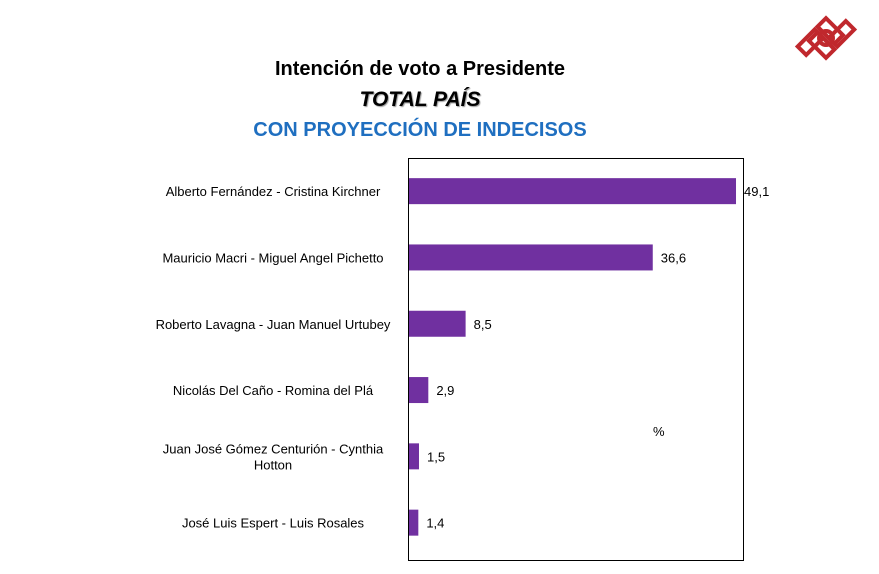  I want to click on chart-title: Intención de voto a Presidente, so click(420, 69).